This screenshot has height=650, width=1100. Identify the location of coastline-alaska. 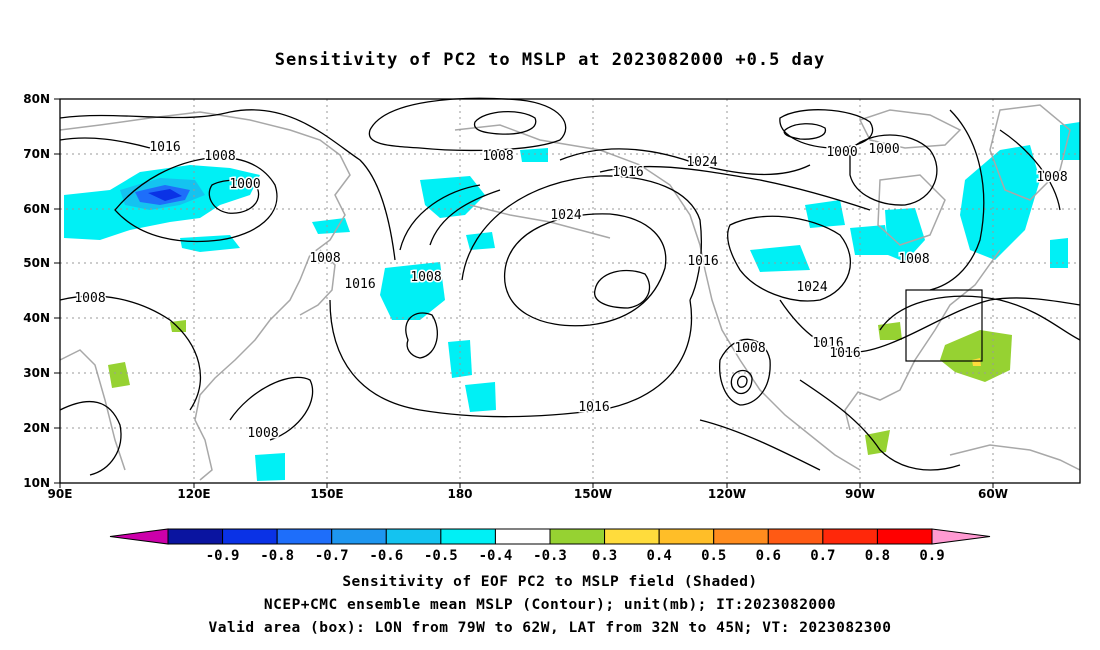
(580, 197).